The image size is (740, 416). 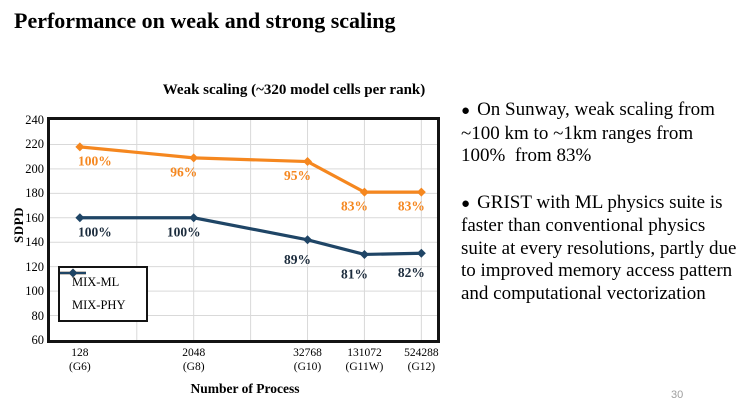 What do you see at coordinates (677, 395) in the screenshot?
I see `page-number: 30` at bounding box center [677, 395].